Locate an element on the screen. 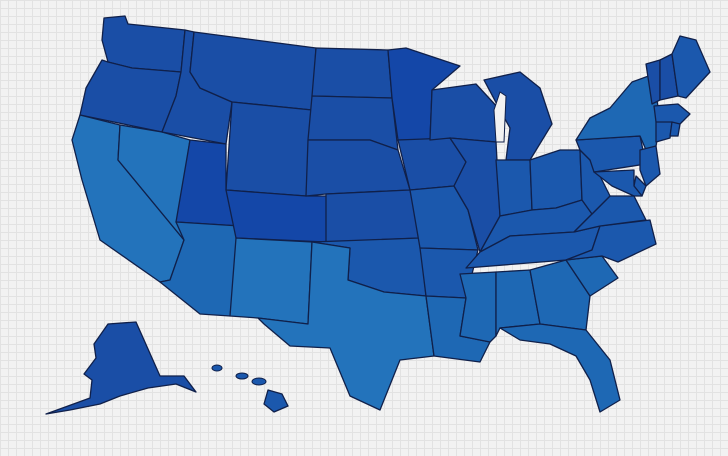 This screenshot has height=456, width=728. state-in is located at coordinates (514, 188).